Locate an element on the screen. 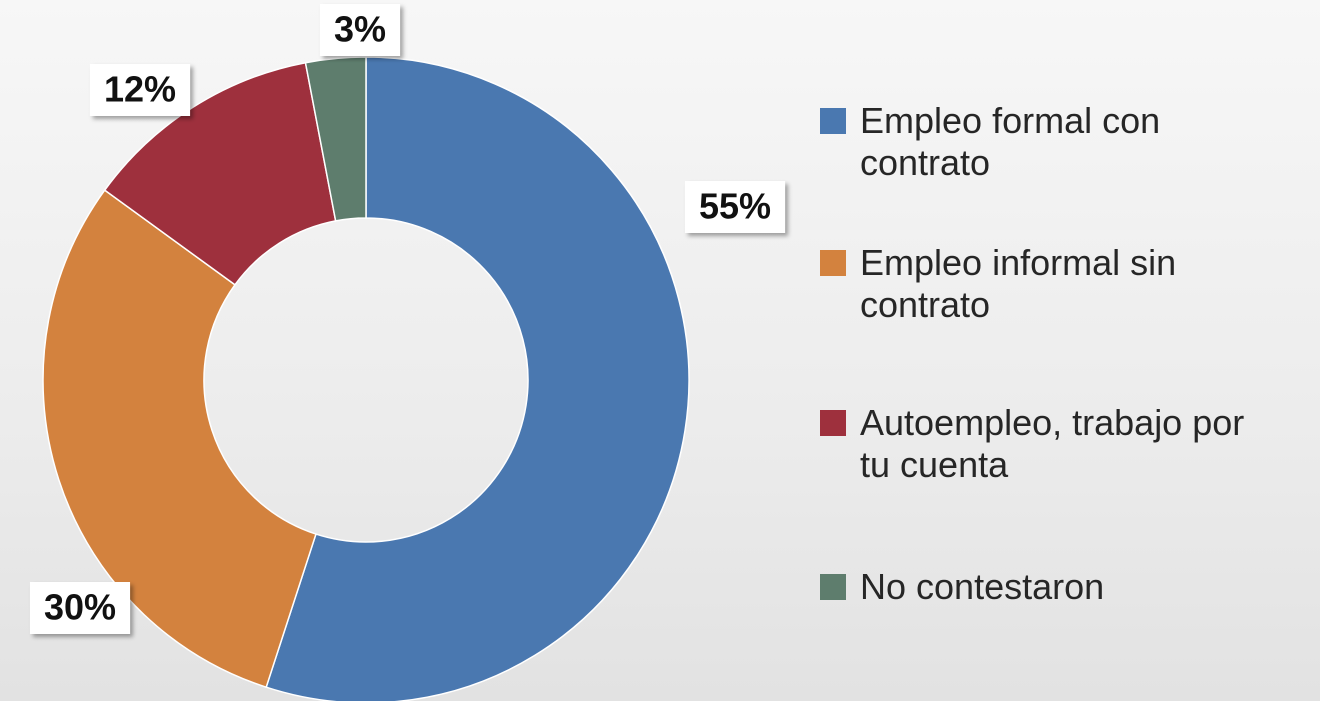 The width and height of the screenshot is (1320, 701). legend-item: Empleo informal sin contrato is located at coordinates (1040, 284).